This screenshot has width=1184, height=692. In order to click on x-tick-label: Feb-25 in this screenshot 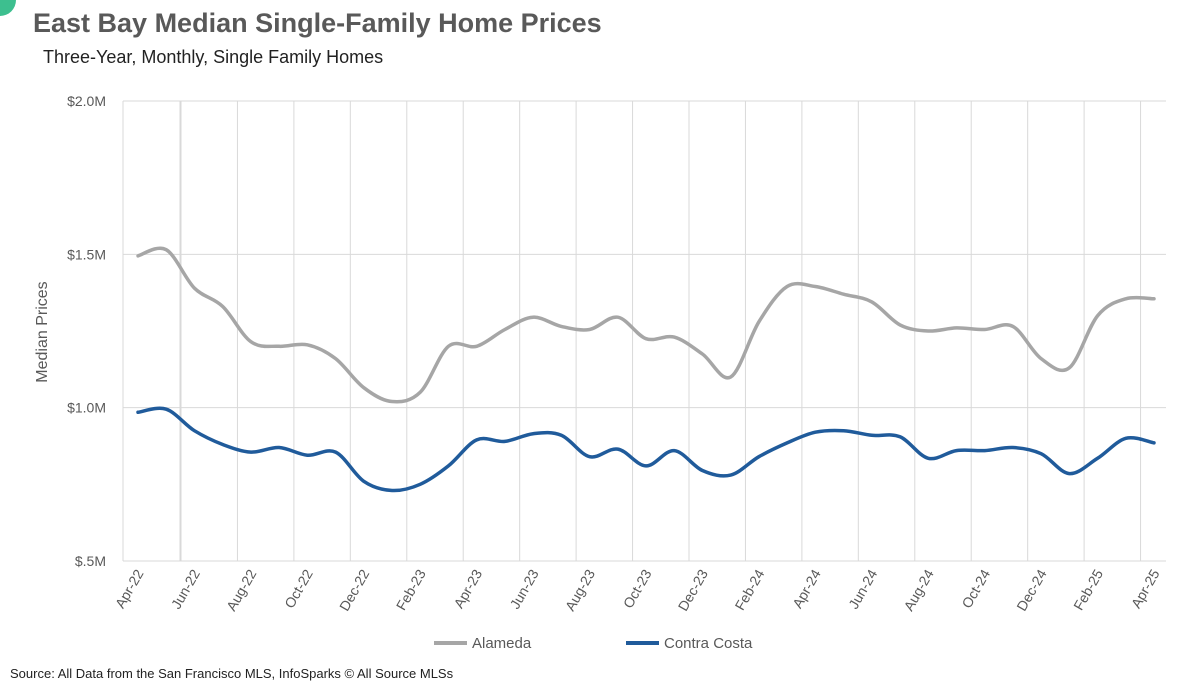, I will do `click(1088, 589)`.